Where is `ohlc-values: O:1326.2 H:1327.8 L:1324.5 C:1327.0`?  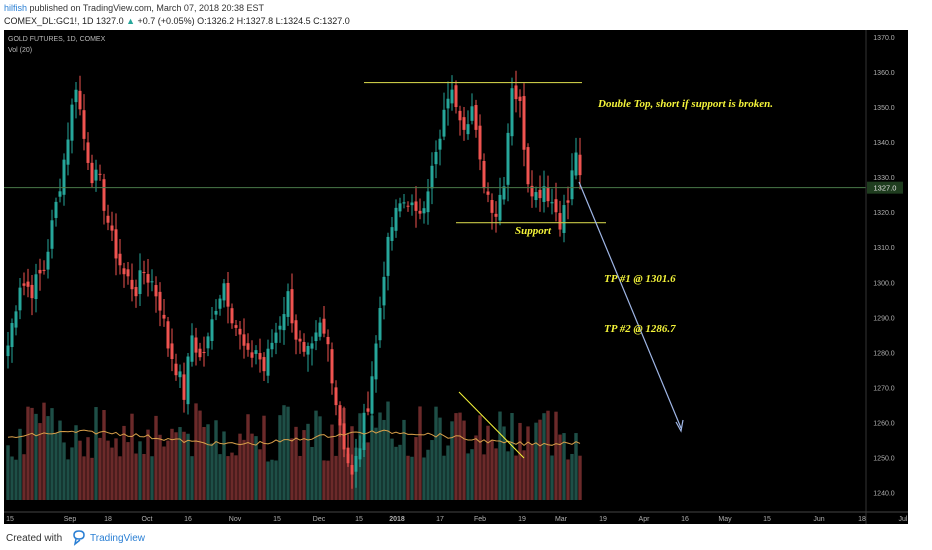
ohlc-values: O:1326.2 H:1327.8 L:1324.5 C:1327.0 is located at coordinates (273, 21).